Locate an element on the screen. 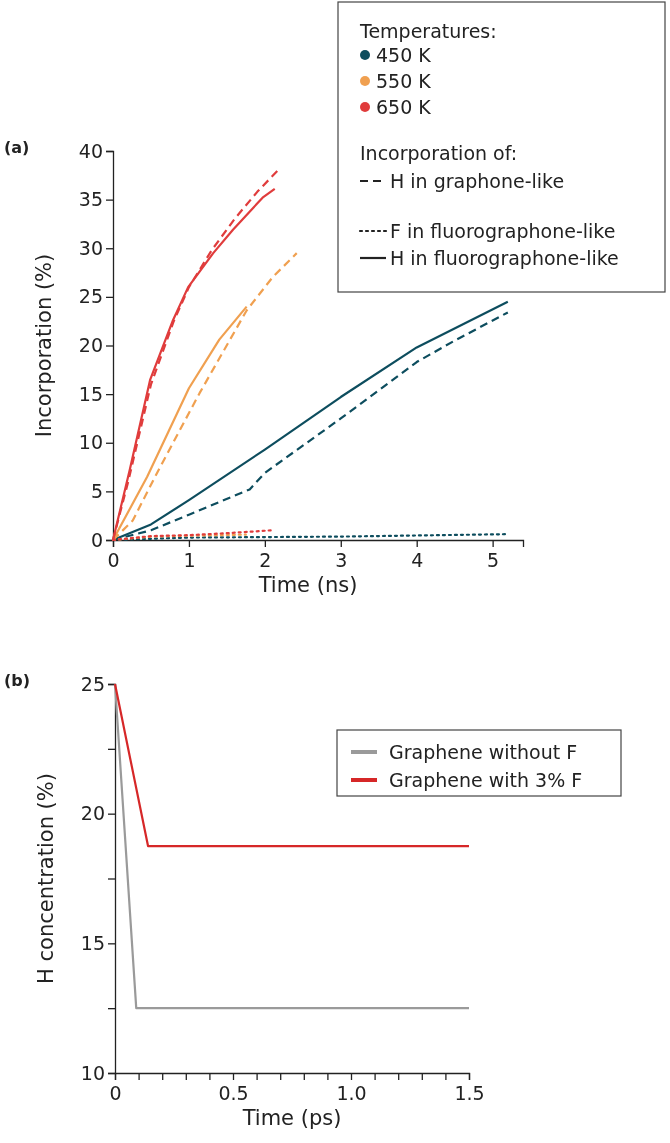  y-tick-label: 35 is located at coordinates (90, 199).